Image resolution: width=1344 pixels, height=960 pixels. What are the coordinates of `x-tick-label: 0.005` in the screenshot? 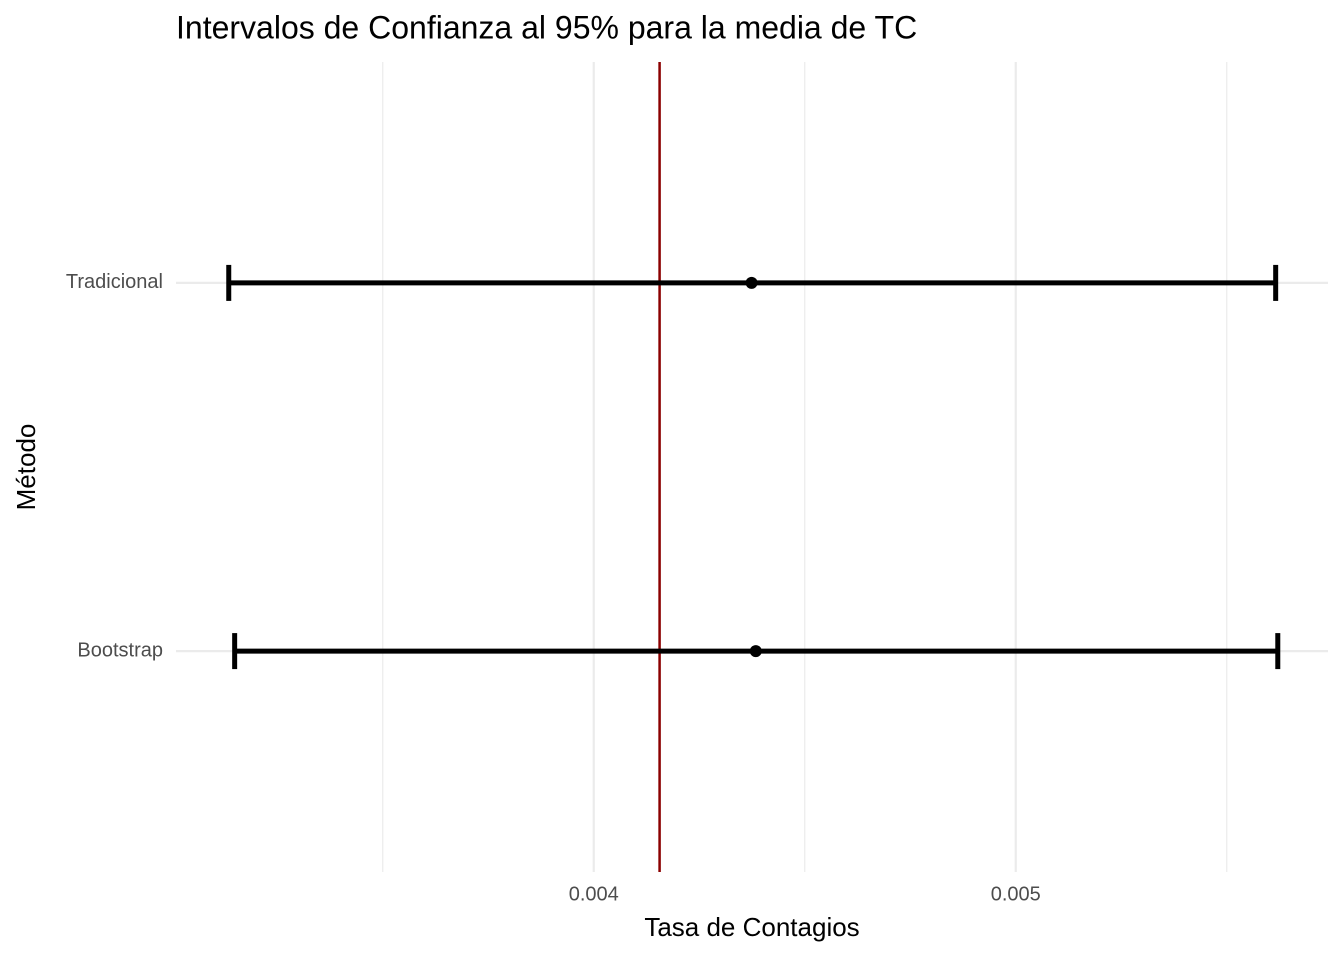 It's located at (1016, 894).